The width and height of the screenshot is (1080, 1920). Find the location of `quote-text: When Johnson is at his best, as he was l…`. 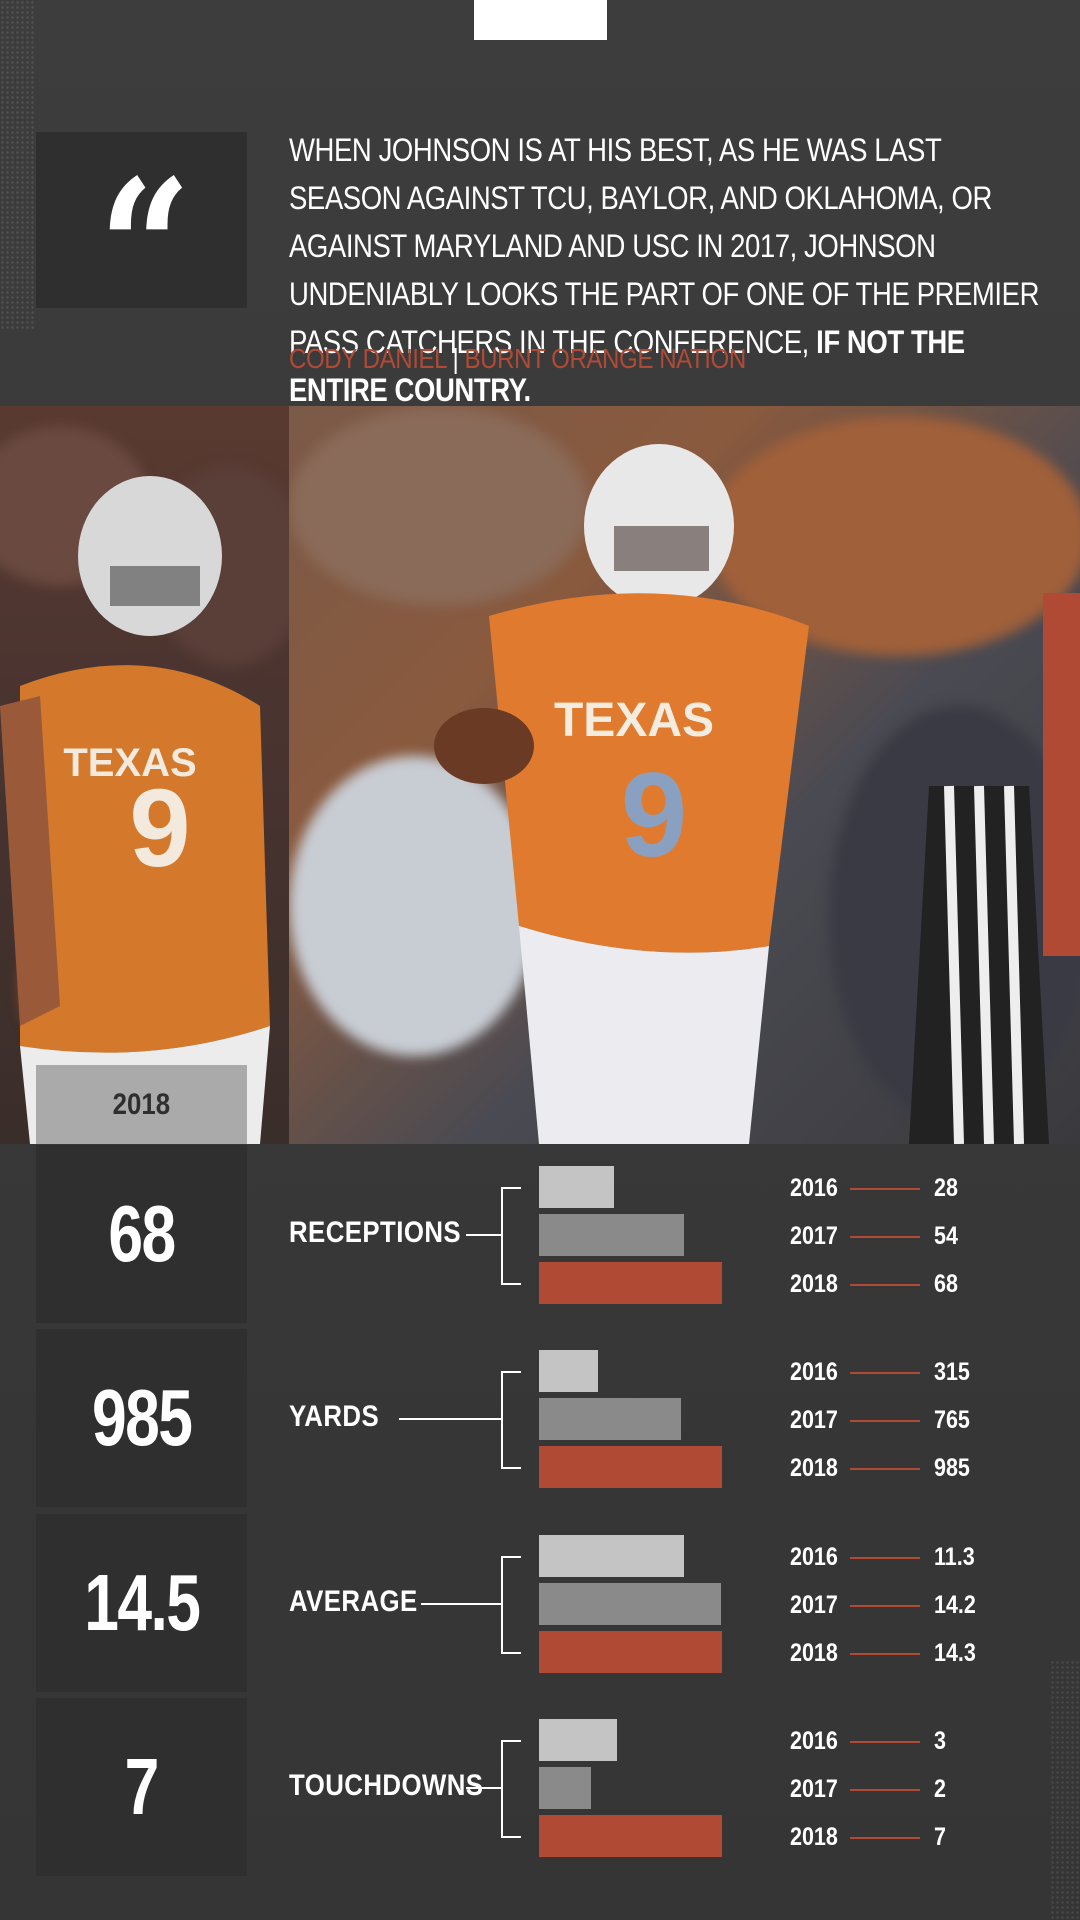

quote-text: When Johnson is at his best, as he was l… is located at coordinates (669, 270).